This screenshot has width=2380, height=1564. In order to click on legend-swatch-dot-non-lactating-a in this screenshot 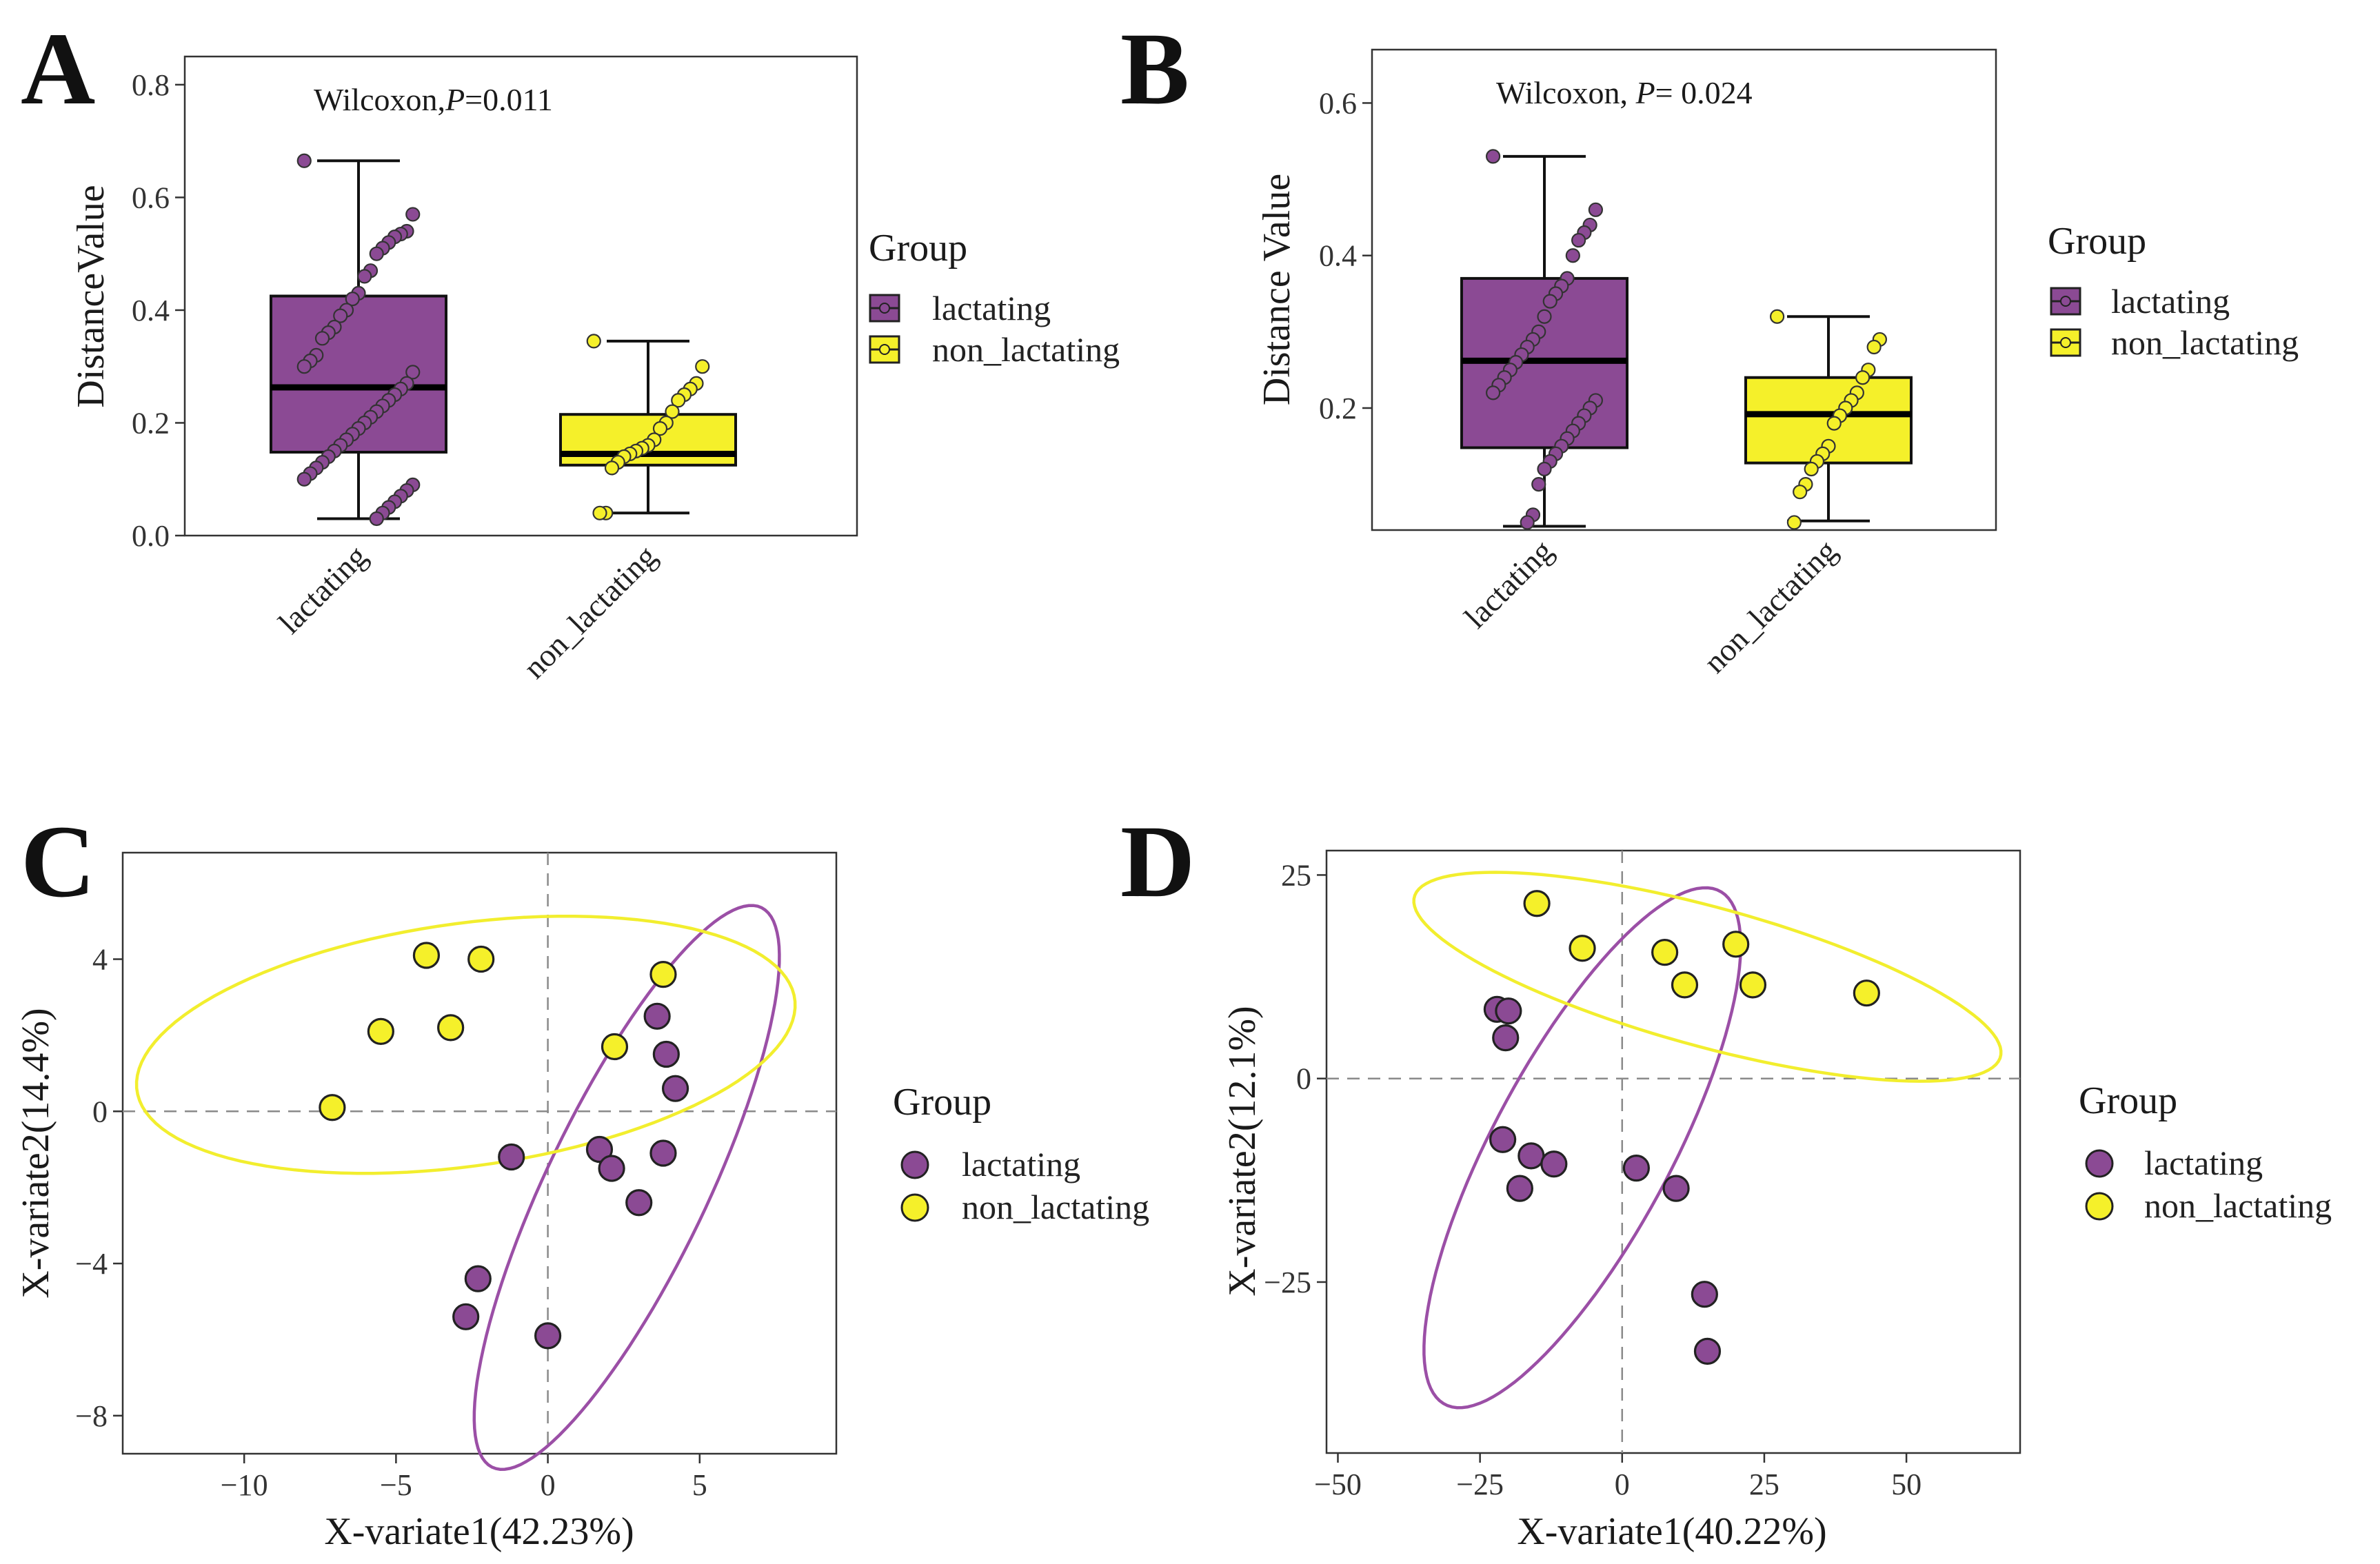, I will do `click(884, 350)`.